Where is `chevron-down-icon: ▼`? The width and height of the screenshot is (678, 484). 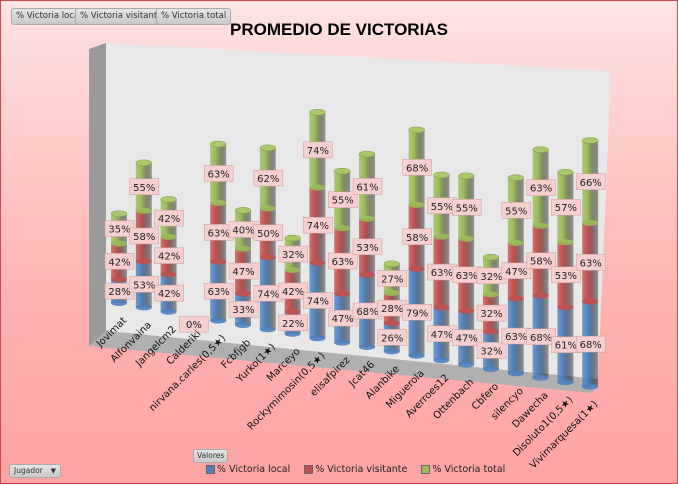
chevron-down-icon: ▼ is located at coordinates (53, 471).